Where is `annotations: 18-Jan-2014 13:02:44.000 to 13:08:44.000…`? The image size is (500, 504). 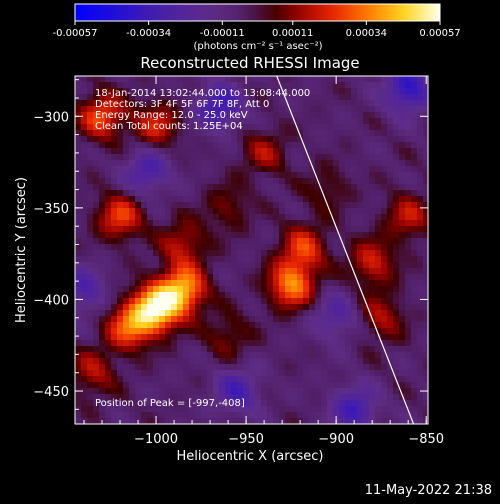 annotations: 18-Jan-2014 13:02:44.000 to 13:08:44.000… is located at coordinates (202, 110).